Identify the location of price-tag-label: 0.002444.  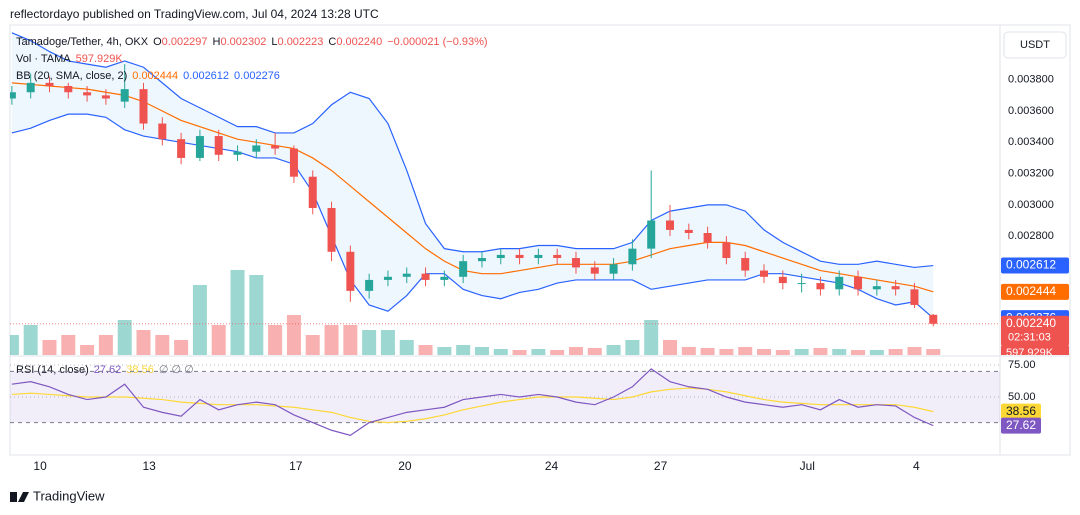
(1031, 291).